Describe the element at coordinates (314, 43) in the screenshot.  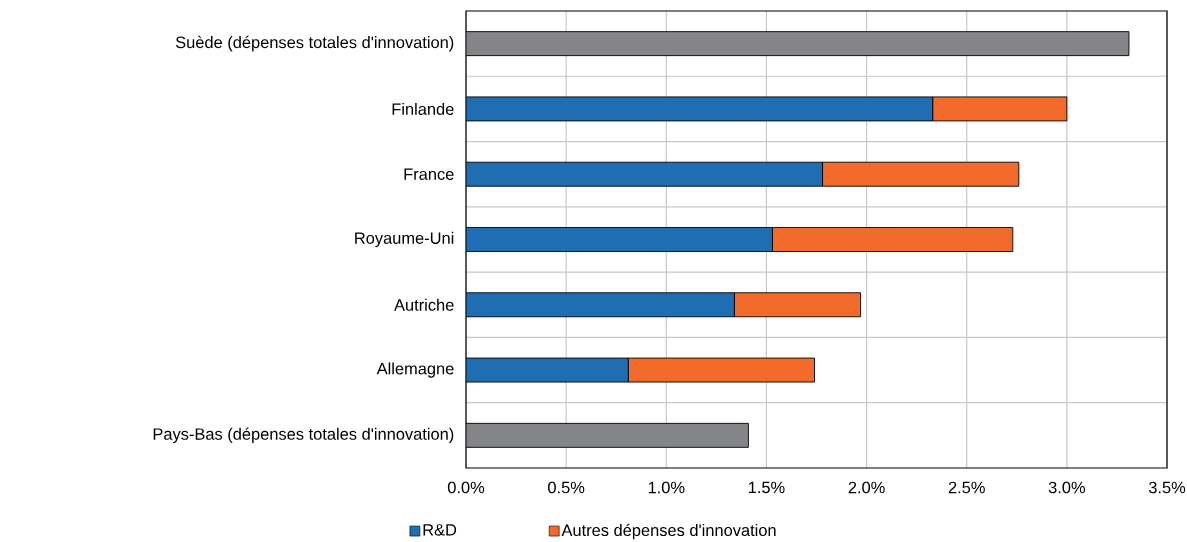
I see `y-tick-label: Suède (dépenses totales d'innovation)` at that location.